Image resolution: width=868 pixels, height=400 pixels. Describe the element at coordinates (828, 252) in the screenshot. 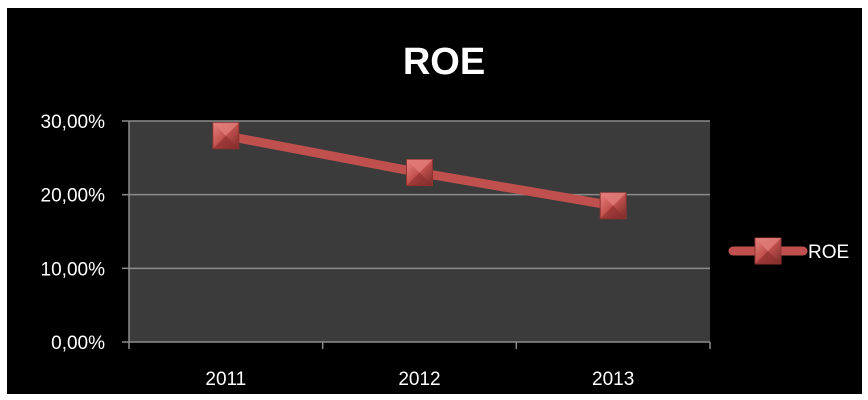

I see `legend-label: ROE` at that location.